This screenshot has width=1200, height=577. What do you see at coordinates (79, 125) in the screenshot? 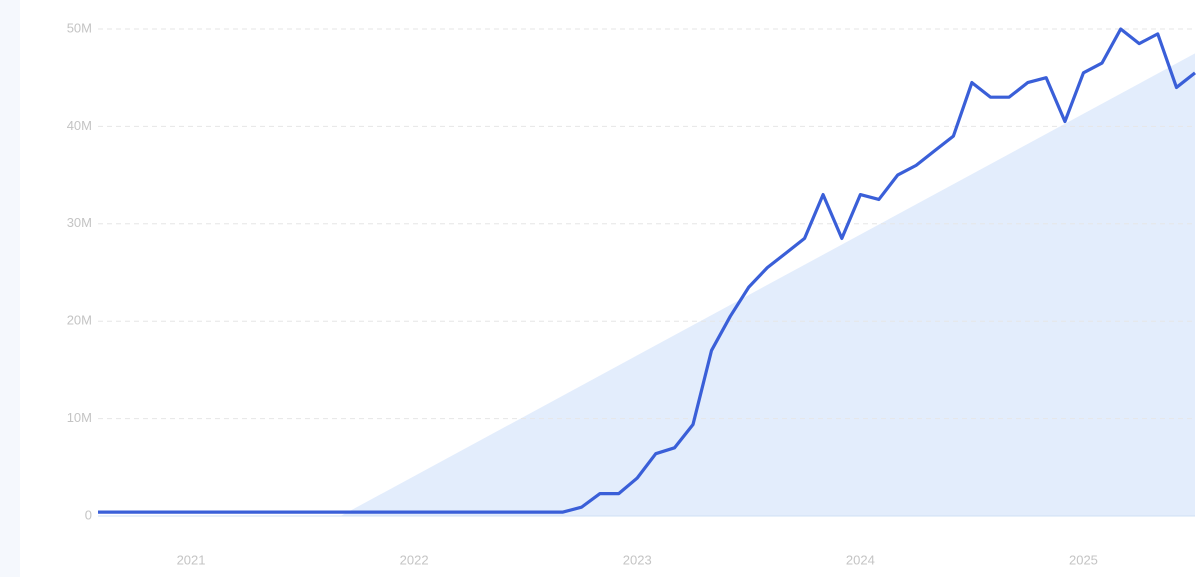
I see `y-tick-label: 40M` at bounding box center [79, 125].